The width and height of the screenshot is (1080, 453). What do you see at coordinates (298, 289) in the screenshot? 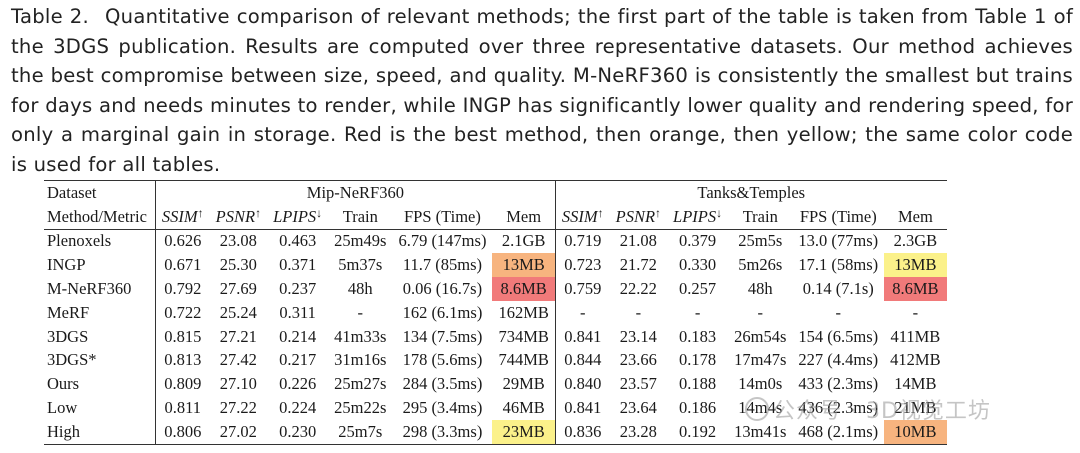
I see `table-cell: 0.237` at bounding box center [298, 289].